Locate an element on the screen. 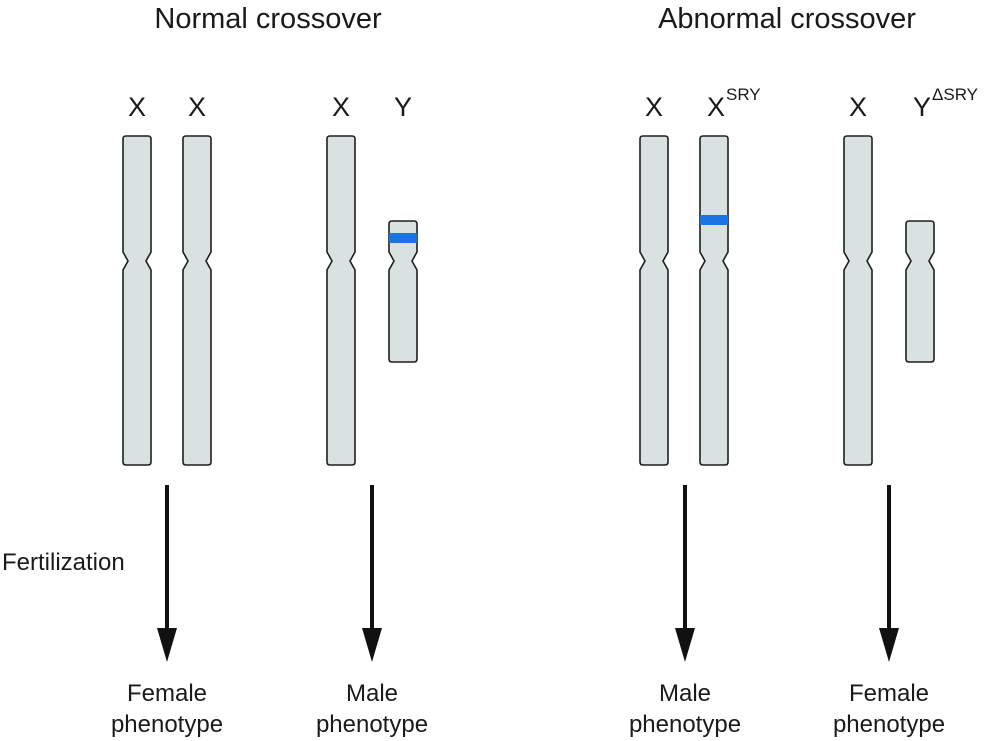  heading-normal-crossover: Normal crossover is located at coordinates (268, 19).